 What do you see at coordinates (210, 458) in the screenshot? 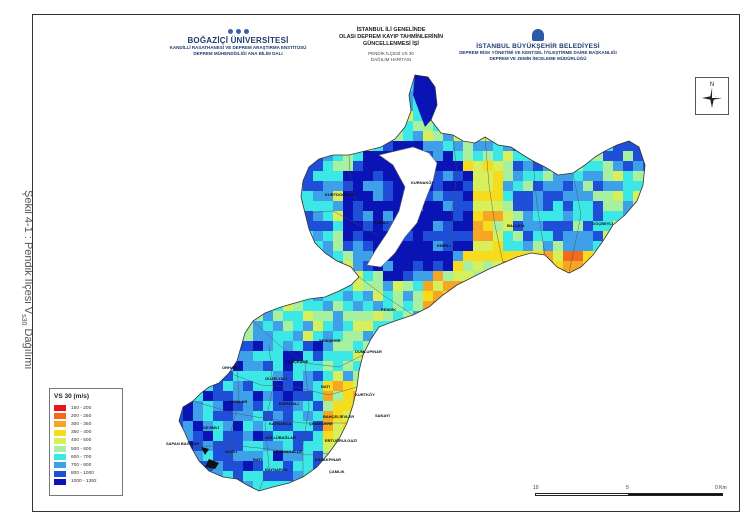
I see `coastline-islands` at bounding box center [210, 458].